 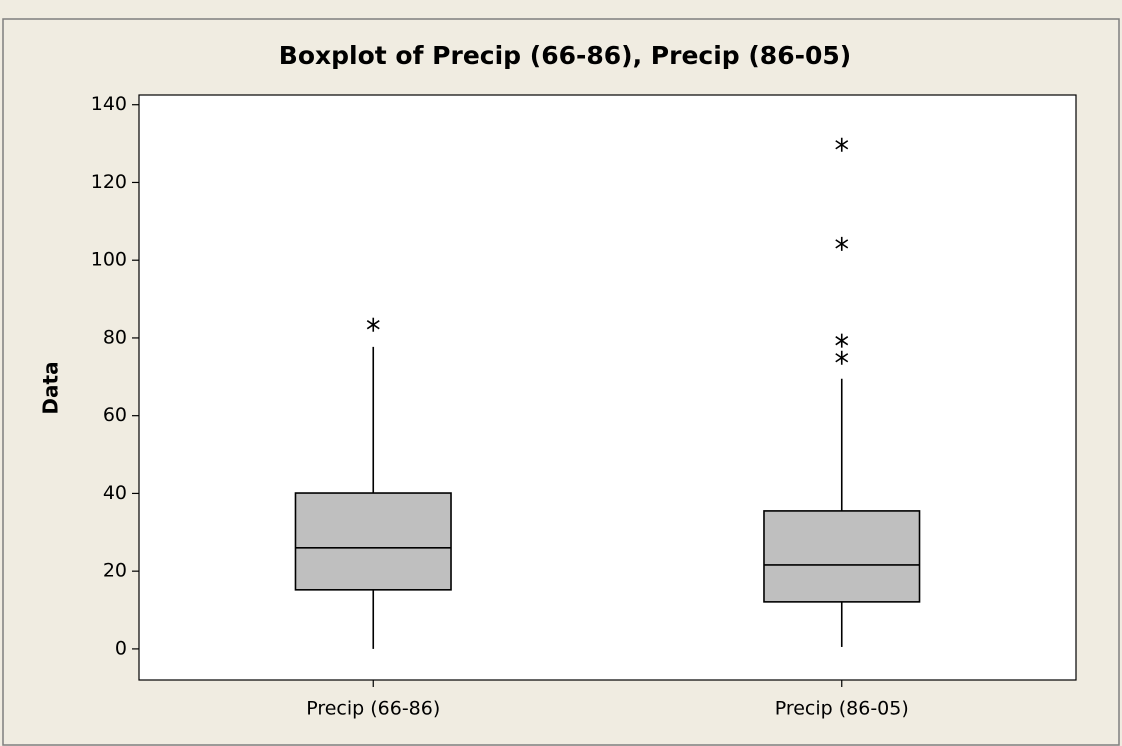 What do you see at coordinates (115, 415) in the screenshot?
I see `y-tick-label: 60` at bounding box center [115, 415].